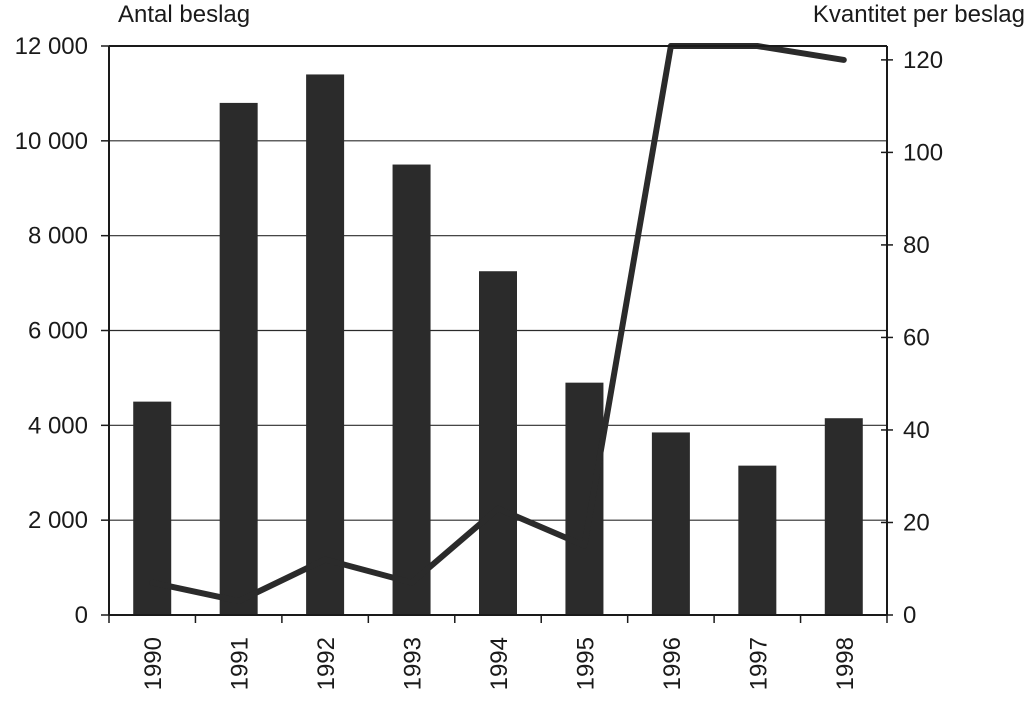 The width and height of the screenshot is (1029, 707). I want to click on left-tick-label: 0, so click(81, 615).